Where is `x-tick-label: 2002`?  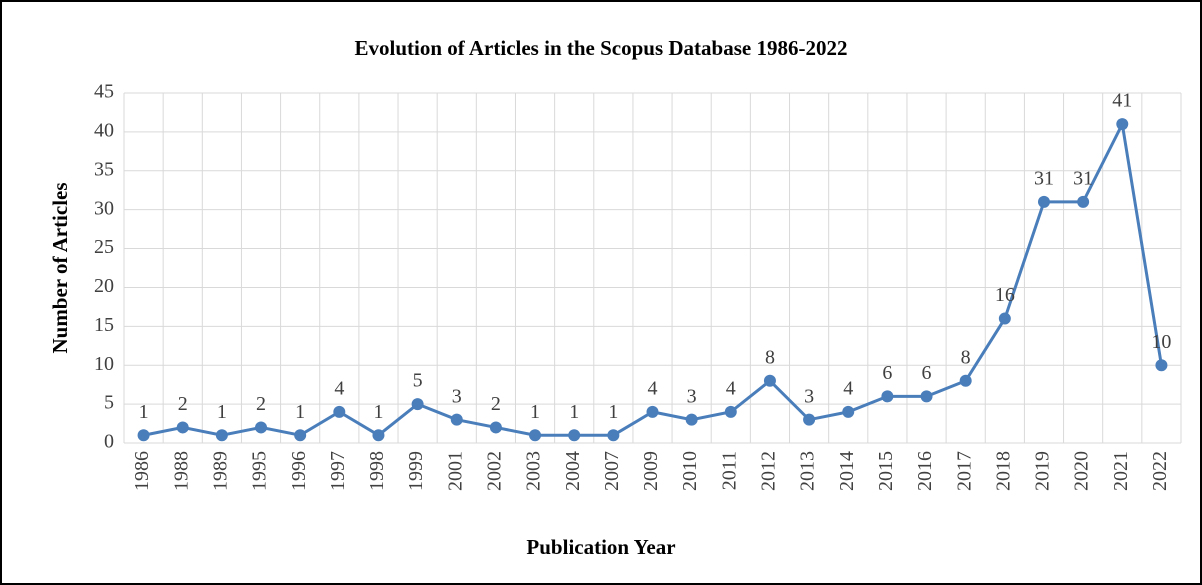 x-tick-label: 2002 is located at coordinates (495, 471).